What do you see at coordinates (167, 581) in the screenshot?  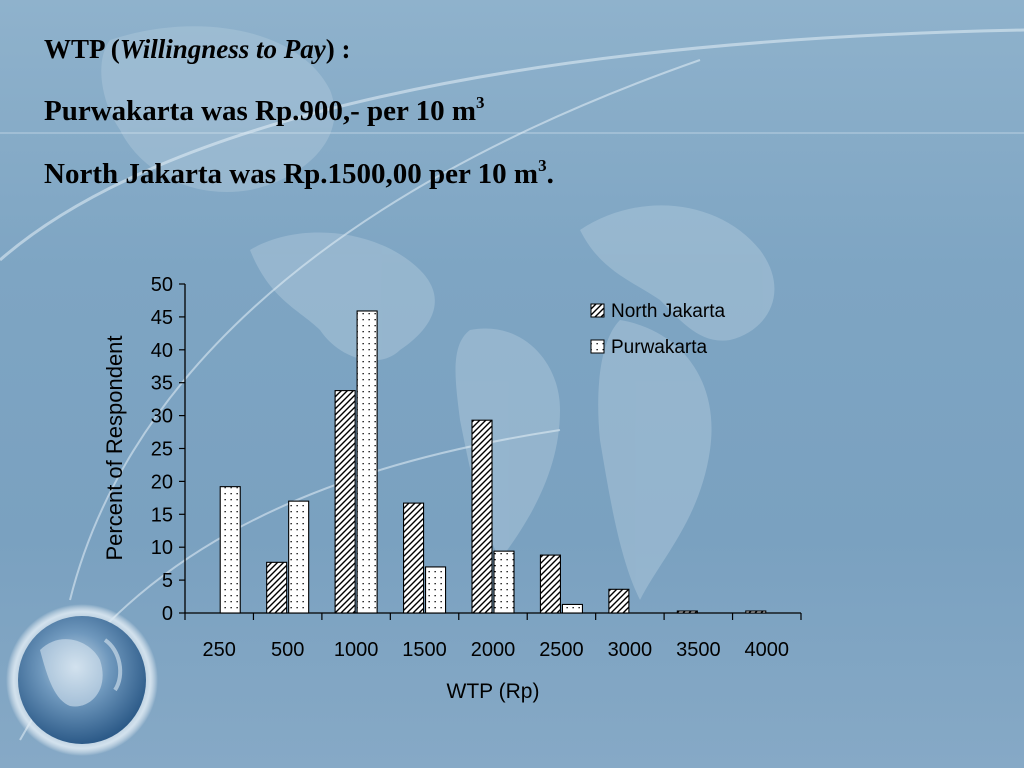 I see `y-tick-label: 5` at bounding box center [167, 581].